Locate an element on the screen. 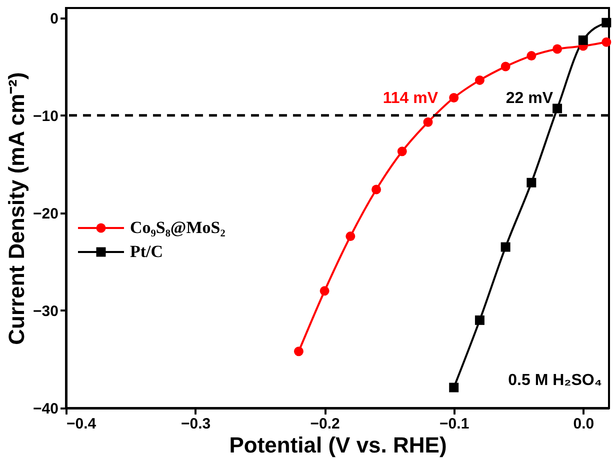 Image resolution: width=613 pixels, height=461 pixels. y-tick-label: −40 is located at coordinates (45, 409).